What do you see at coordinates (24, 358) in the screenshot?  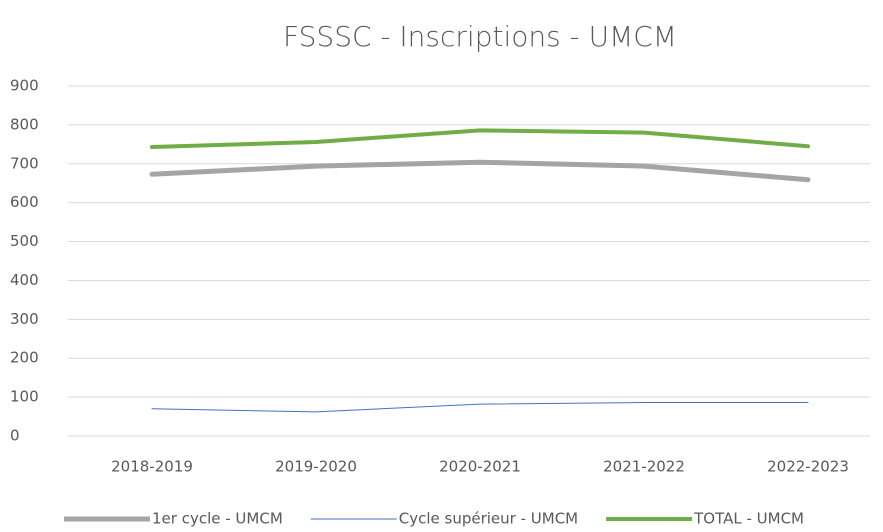 I see `y-tick-label: 200` at bounding box center [24, 358].